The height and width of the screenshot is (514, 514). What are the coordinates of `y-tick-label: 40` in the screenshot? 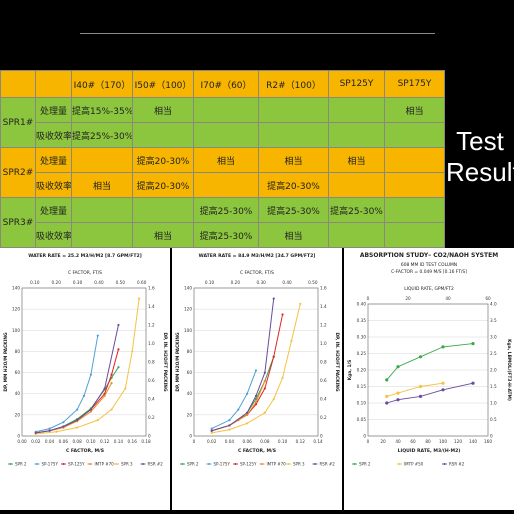 It's located at (18, 393).